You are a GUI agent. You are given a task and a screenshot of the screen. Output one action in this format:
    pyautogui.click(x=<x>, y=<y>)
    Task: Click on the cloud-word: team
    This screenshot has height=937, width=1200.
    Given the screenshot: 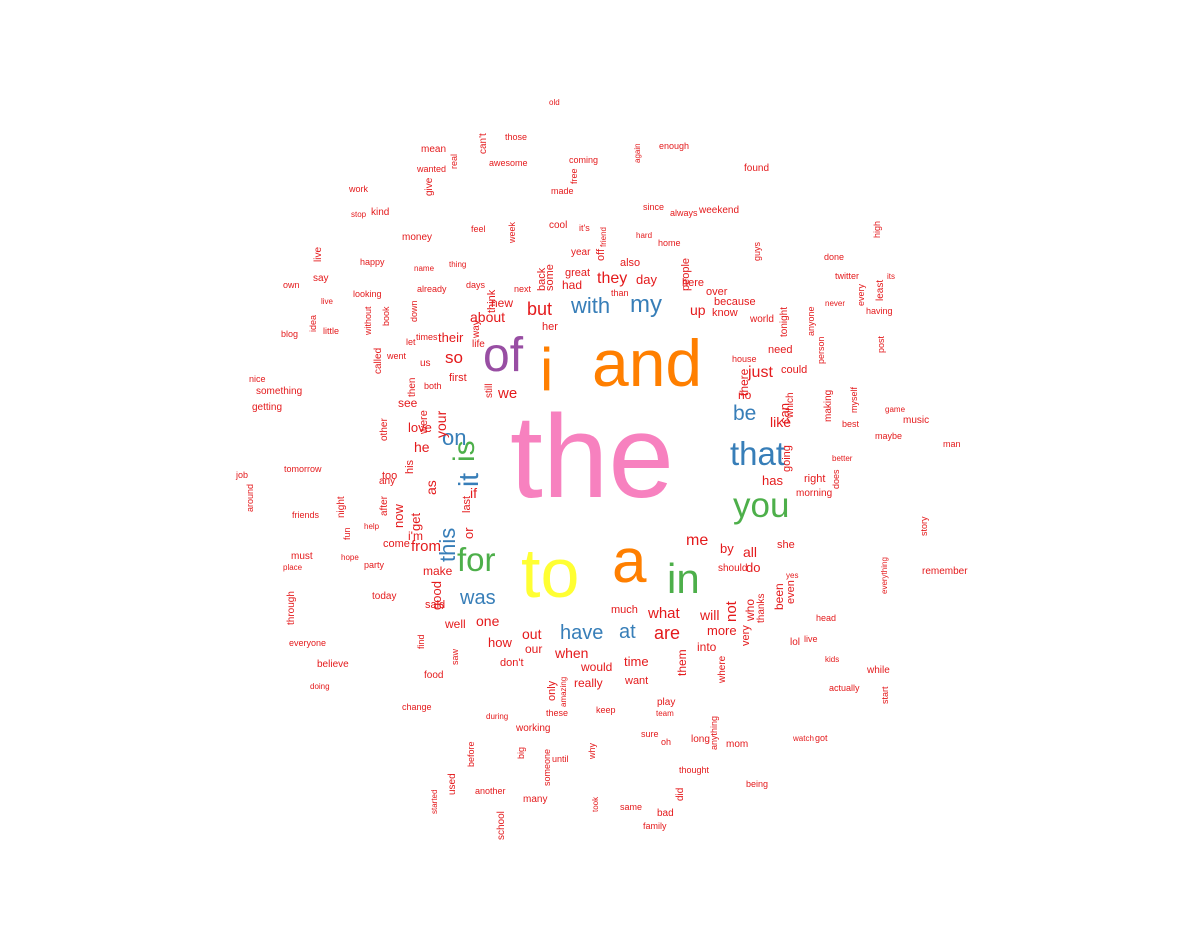 What is the action you would take?
    pyautogui.click(x=665, y=713)
    